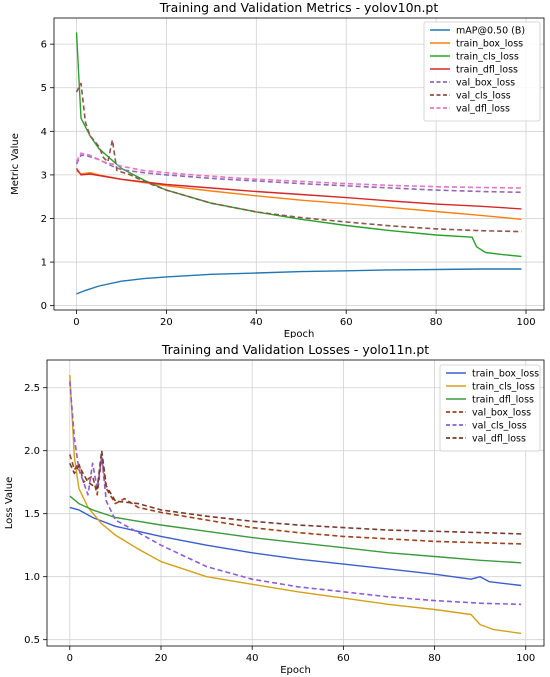 Image resolution: width=550 pixels, height=677 pixels. Describe the element at coordinates (15, 164) in the screenshot. I see `y-axis-label: Metric Value` at that location.